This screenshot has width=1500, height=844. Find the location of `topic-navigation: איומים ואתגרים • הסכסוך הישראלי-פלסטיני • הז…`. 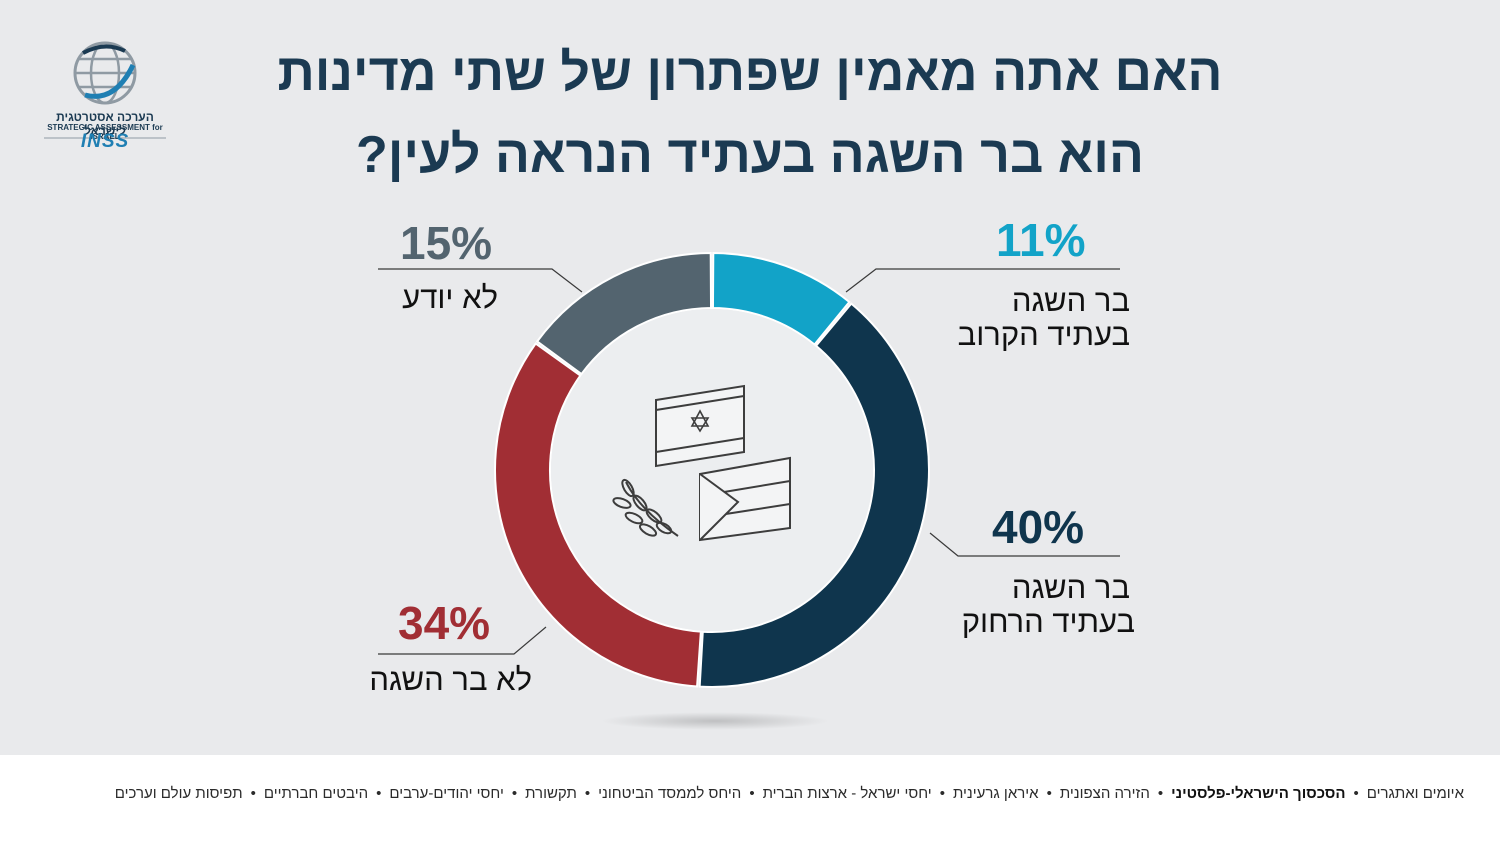

topic-navigation: איומים ואתגרים • הסכסוך הישראלי-פלסטיני • הז… is located at coordinates (789, 793).